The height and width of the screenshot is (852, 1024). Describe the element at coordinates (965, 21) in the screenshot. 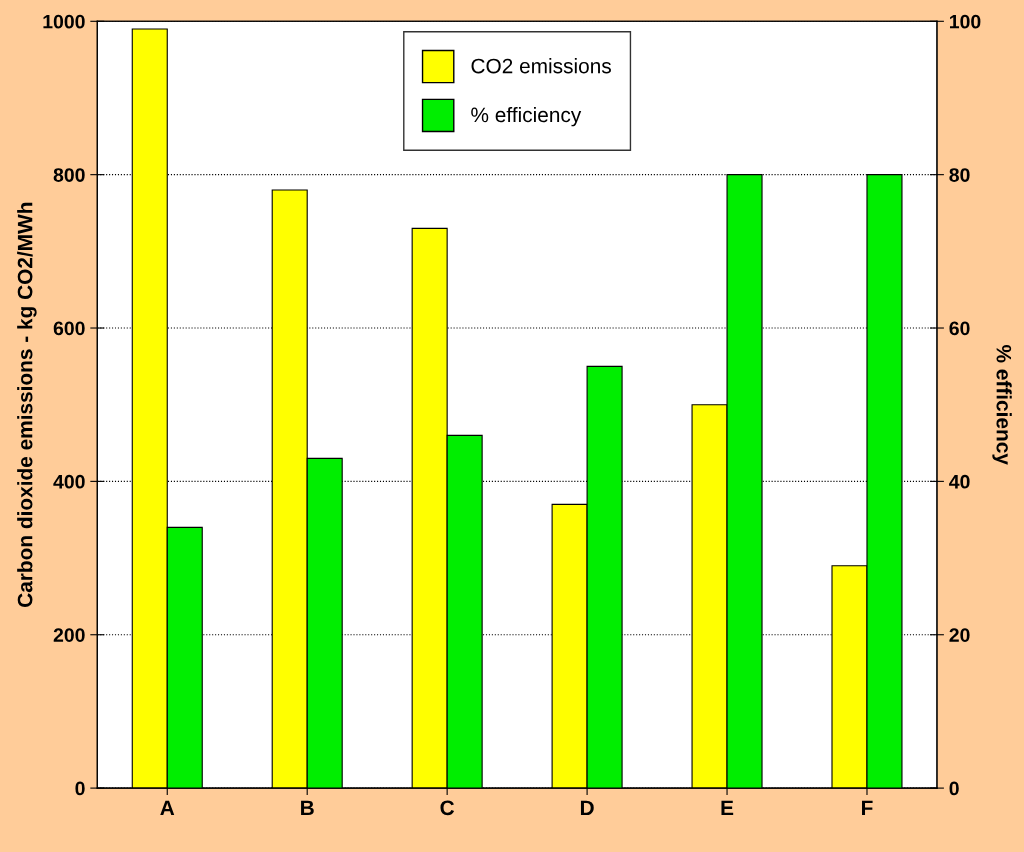

I see `y2-tick-label: 100` at that location.